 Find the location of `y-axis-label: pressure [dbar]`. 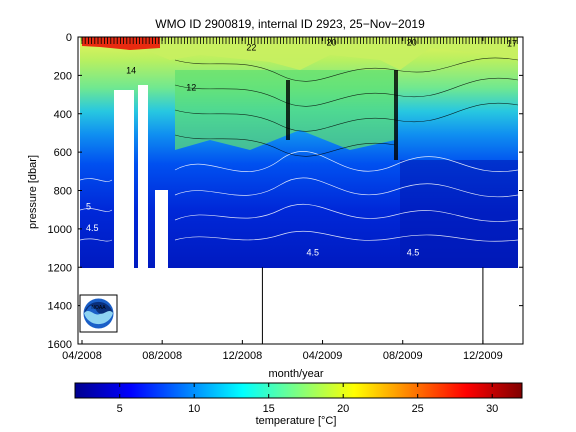

y-axis-label: pressure [dbar] is located at coordinates (33, 192).